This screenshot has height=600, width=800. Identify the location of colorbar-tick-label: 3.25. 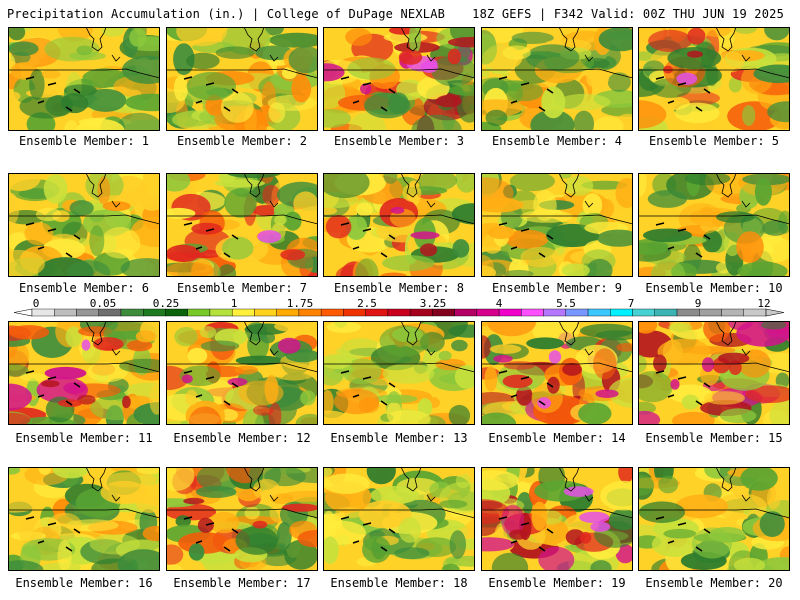
(433, 303).